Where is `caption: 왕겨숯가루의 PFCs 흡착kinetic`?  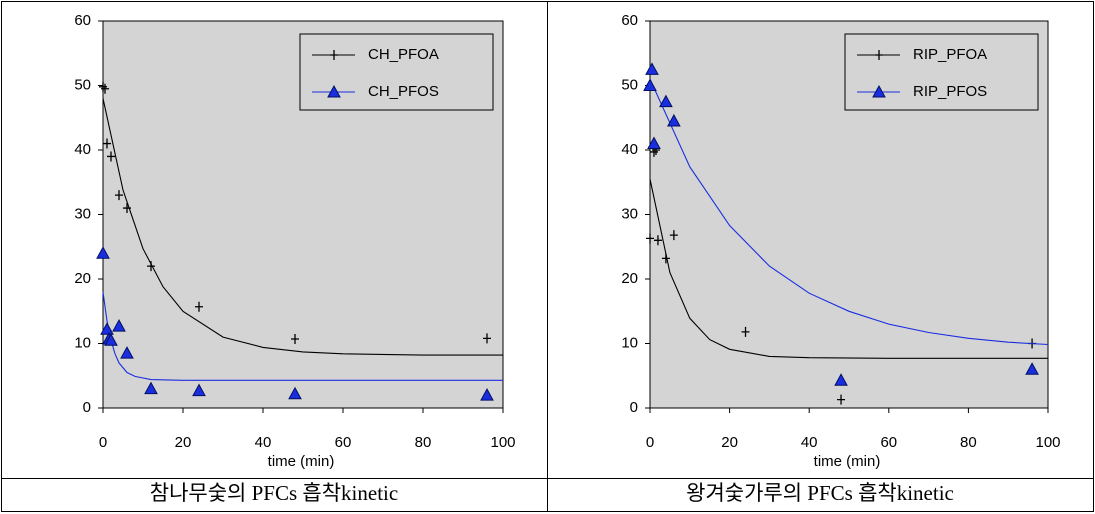
caption: 왕겨숯가루의 PFCs 흡착kinetic is located at coordinates (820, 493).